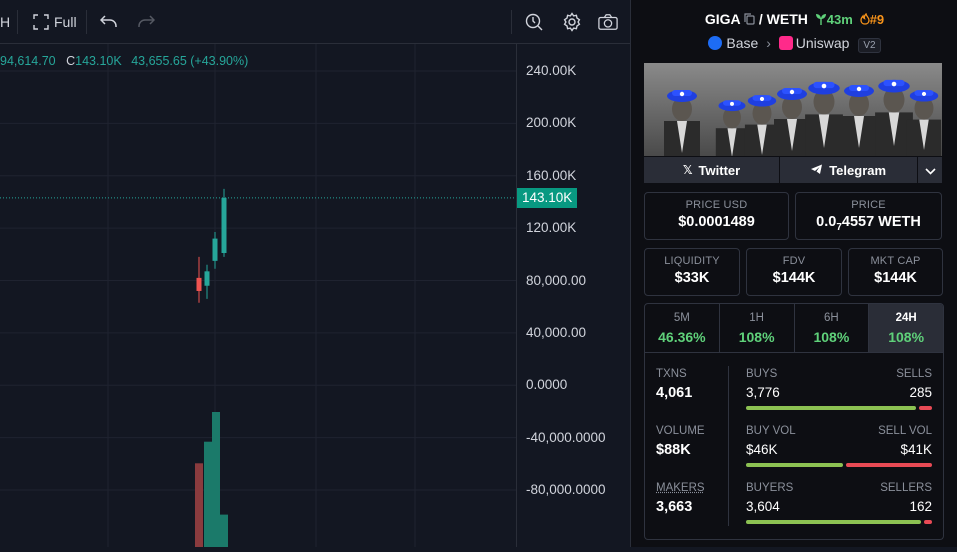 This screenshot has width=957, height=552. Describe the element at coordinates (71, 61) in the screenshot. I see `legend-close-label: C` at that location.